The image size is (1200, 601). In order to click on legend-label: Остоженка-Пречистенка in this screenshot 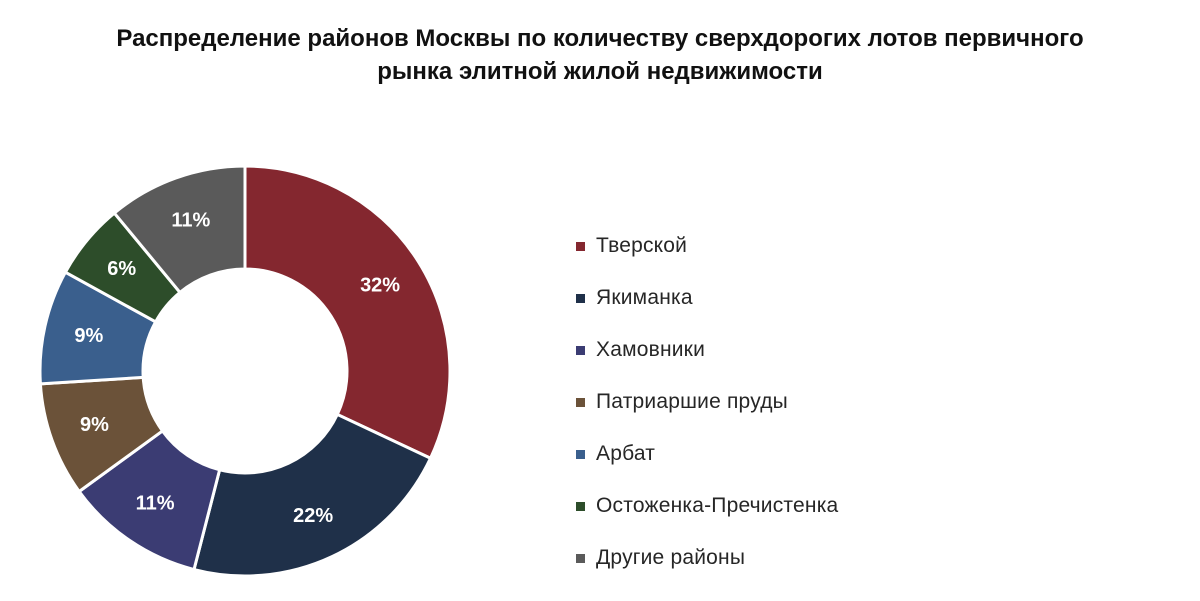, I will do `click(717, 505)`.